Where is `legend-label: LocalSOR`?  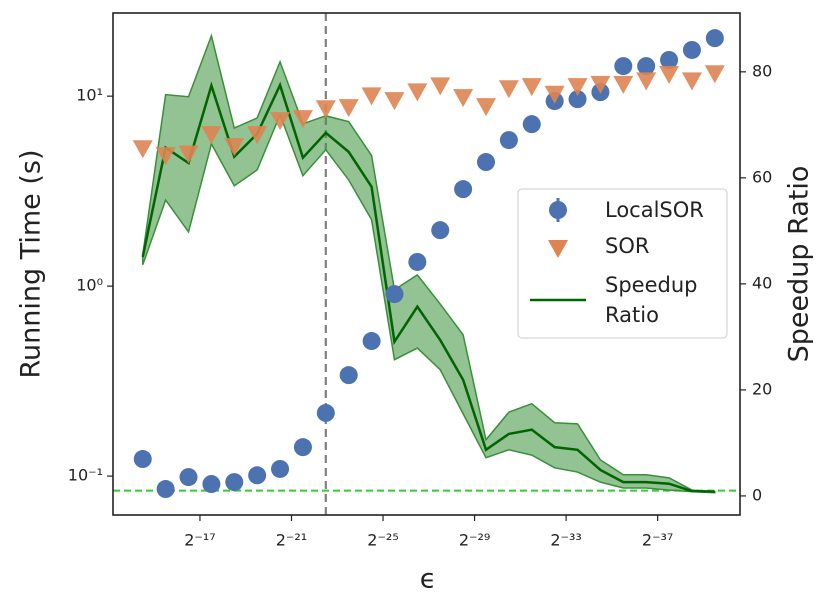
legend-label: LocalSOR is located at coordinates (654, 210).